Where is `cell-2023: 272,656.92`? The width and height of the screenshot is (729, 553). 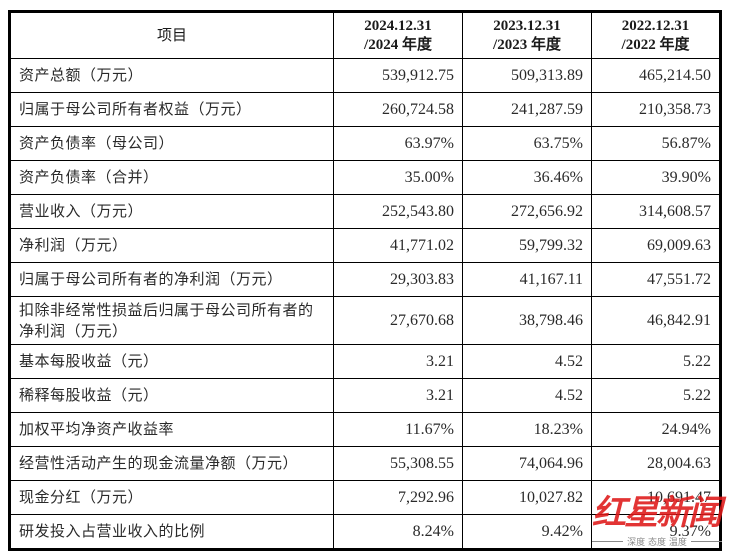
cell-2023: 272,656.92 is located at coordinates (527, 211).